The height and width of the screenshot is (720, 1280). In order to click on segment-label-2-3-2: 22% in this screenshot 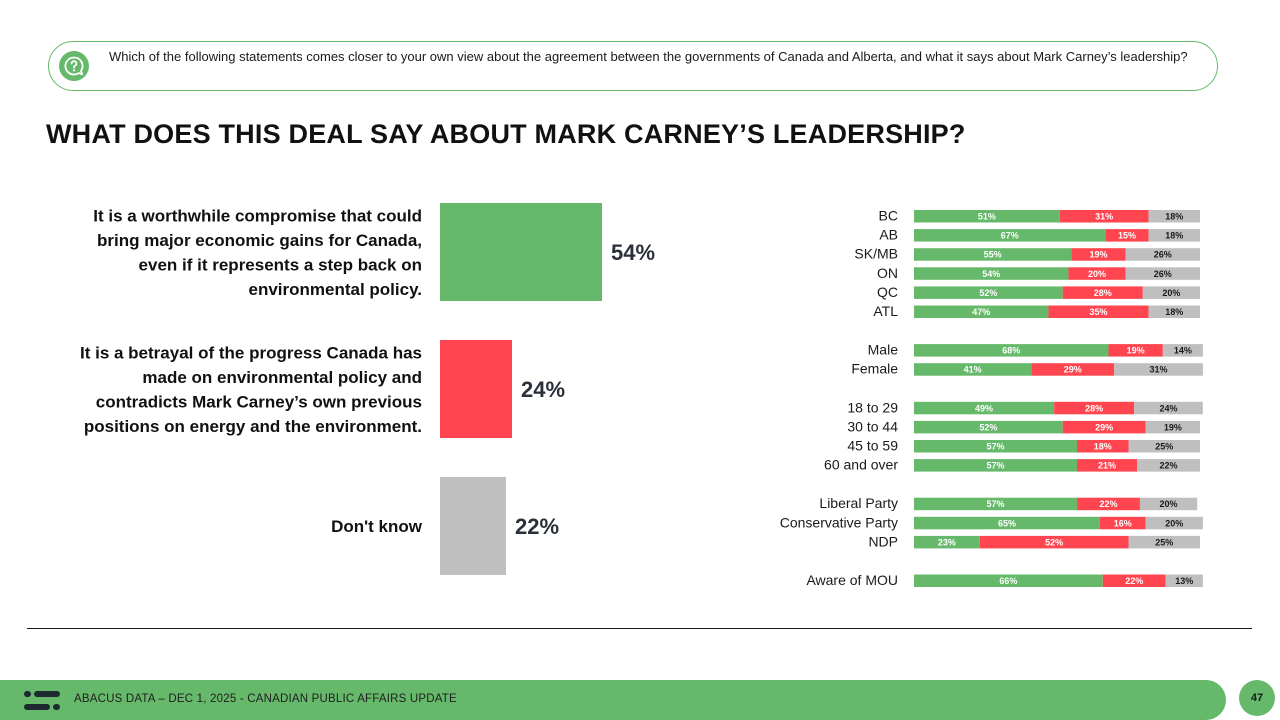, I will do `click(1169, 466)`.